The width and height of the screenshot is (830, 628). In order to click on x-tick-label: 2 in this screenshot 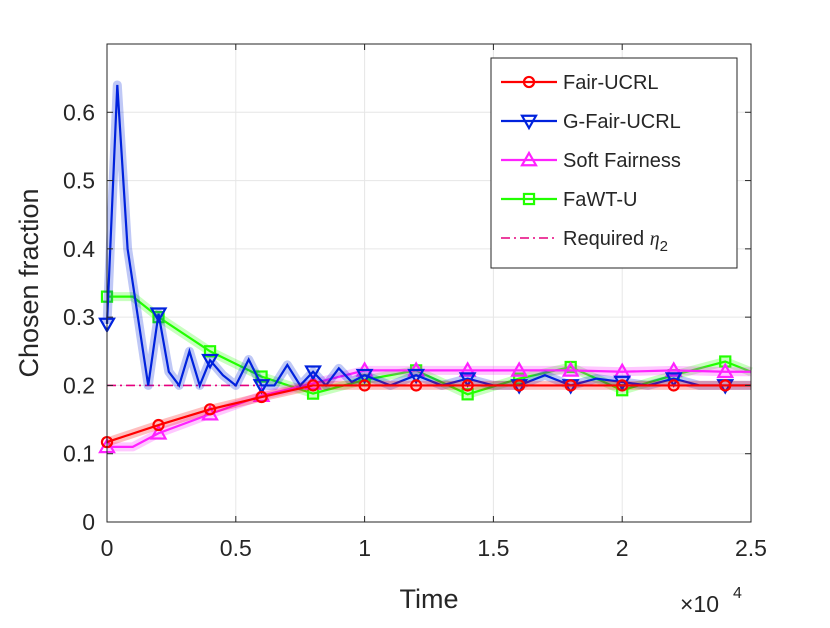, I will do `click(622, 548)`.